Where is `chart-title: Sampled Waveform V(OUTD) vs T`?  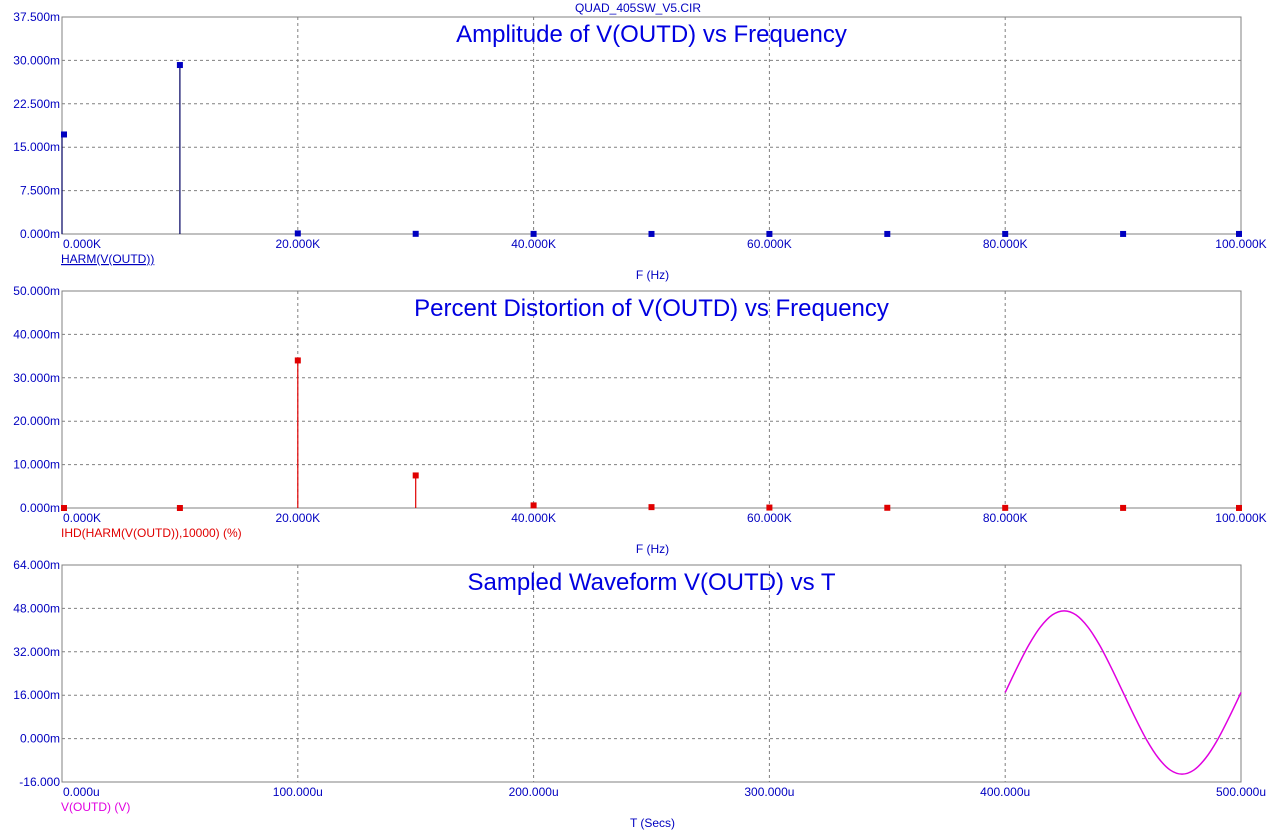 chart-title: Sampled Waveform V(OUTD) vs T is located at coordinates (651, 582).